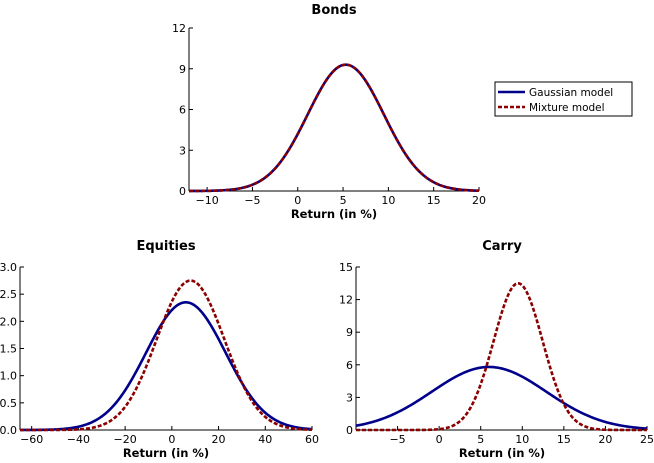  I want to click on equities-x-tick-label: 20, so click(219, 439).